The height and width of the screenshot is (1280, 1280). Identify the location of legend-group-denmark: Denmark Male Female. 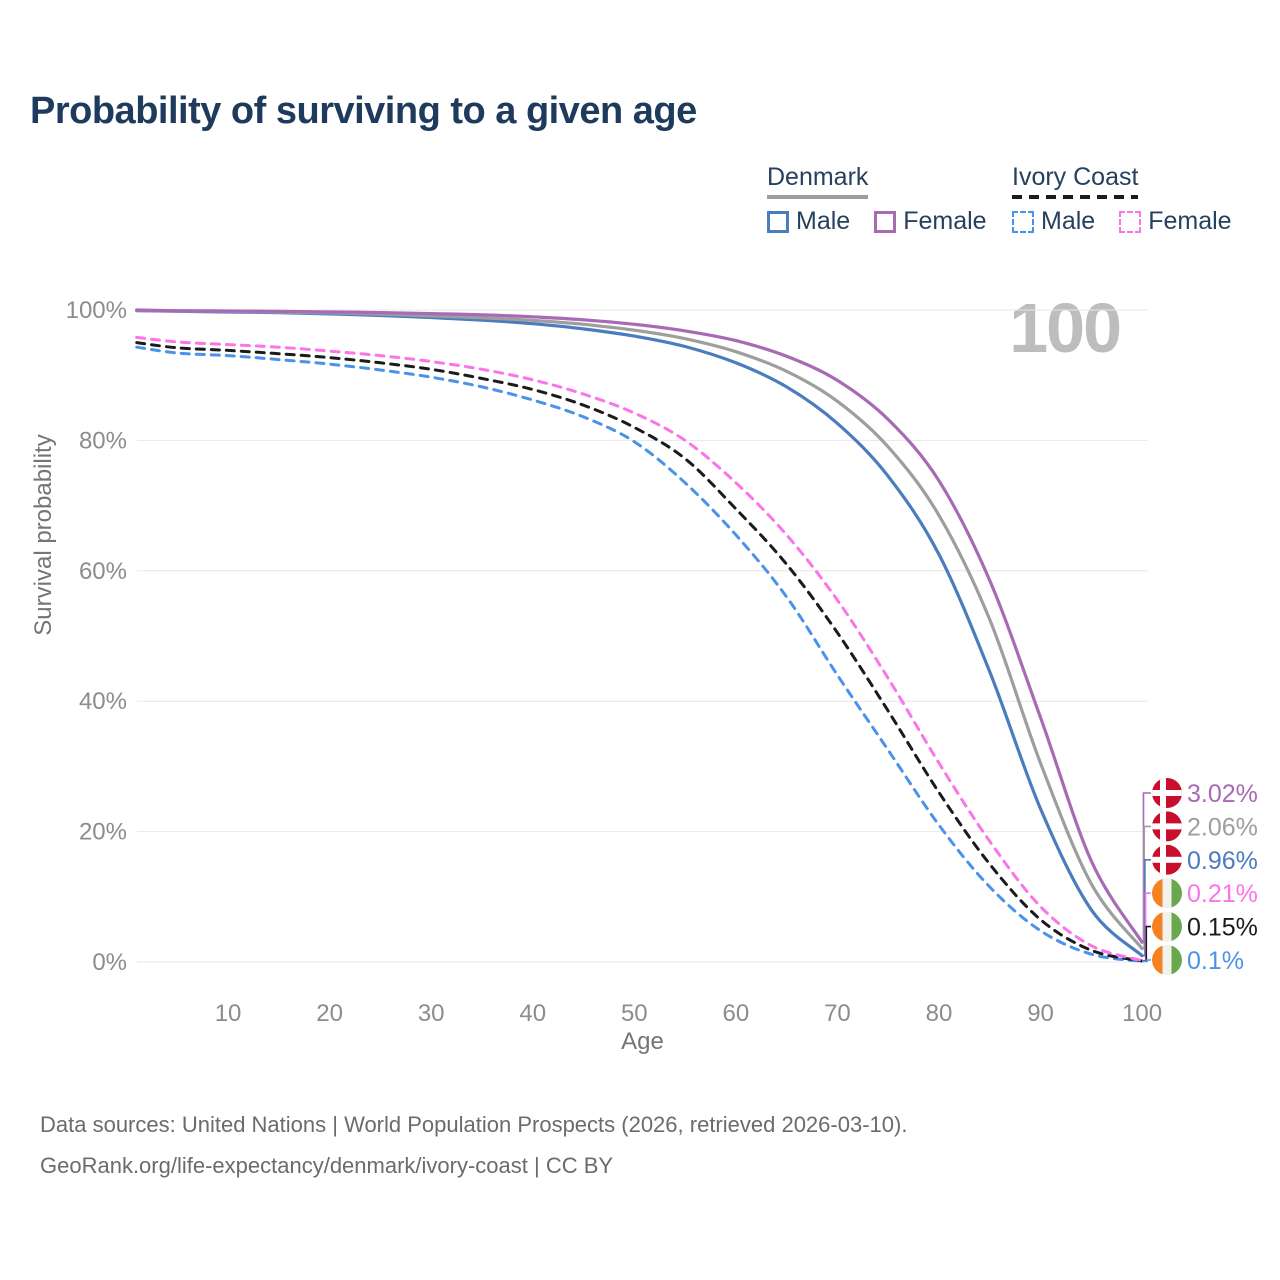
(877, 199).